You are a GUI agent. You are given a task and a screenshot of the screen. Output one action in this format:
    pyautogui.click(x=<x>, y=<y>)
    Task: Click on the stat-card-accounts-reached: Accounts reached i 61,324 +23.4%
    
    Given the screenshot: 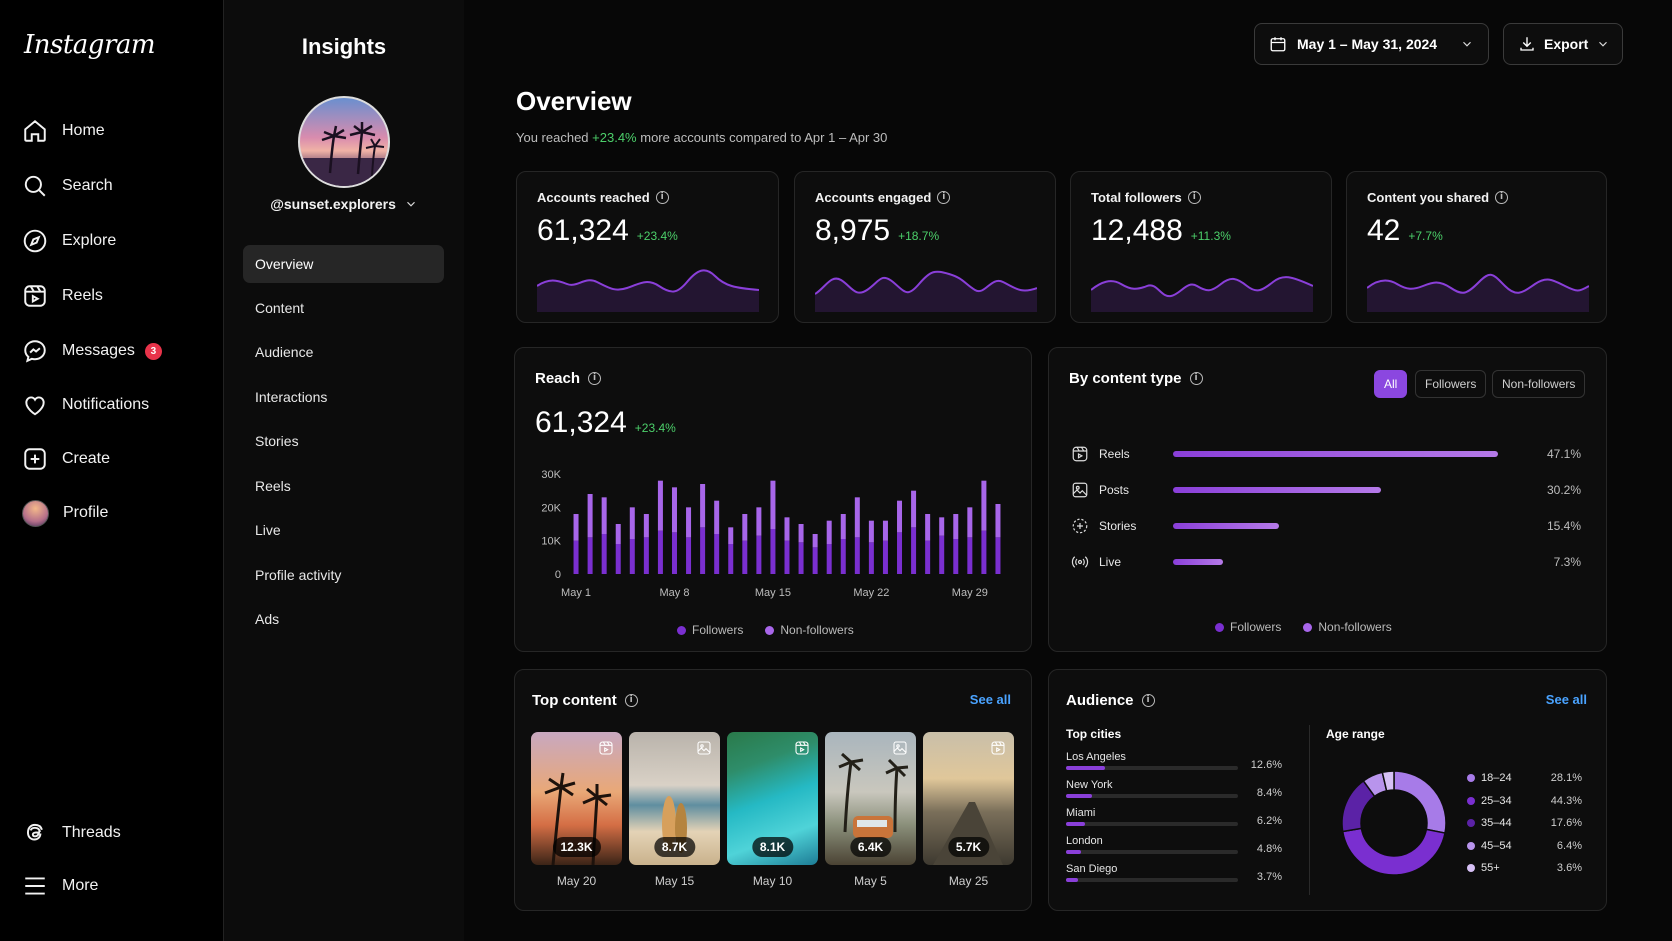 What is the action you would take?
    pyautogui.click(x=647, y=247)
    